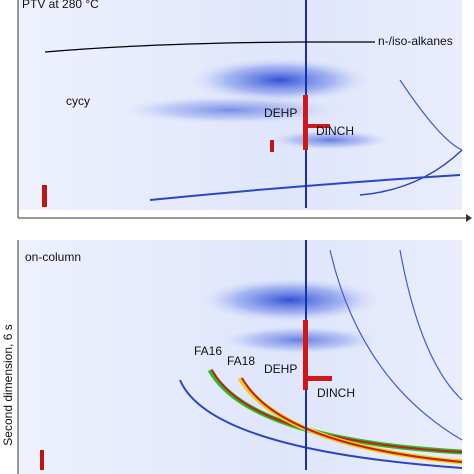  What do you see at coordinates (53, 257) in the screenshot?
I see `panel-title: on-column` at bounding box center [53, 257].